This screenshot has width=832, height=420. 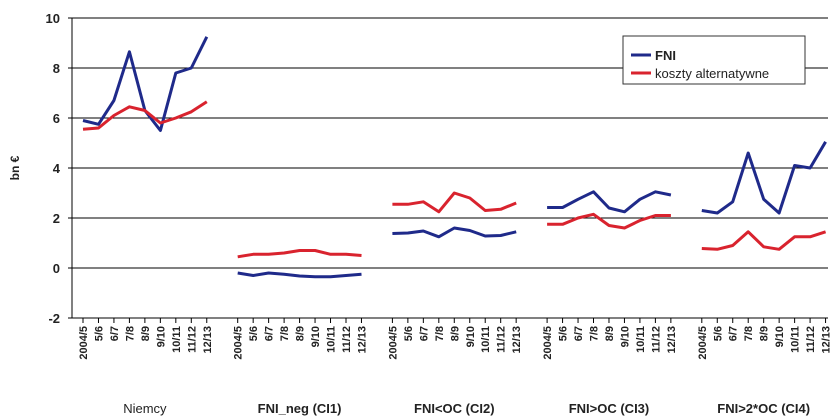 What do you see at coordinates (145, 408) in the screenshot?
I see `group-label: Niemcy` at bounding box center [145, 408].